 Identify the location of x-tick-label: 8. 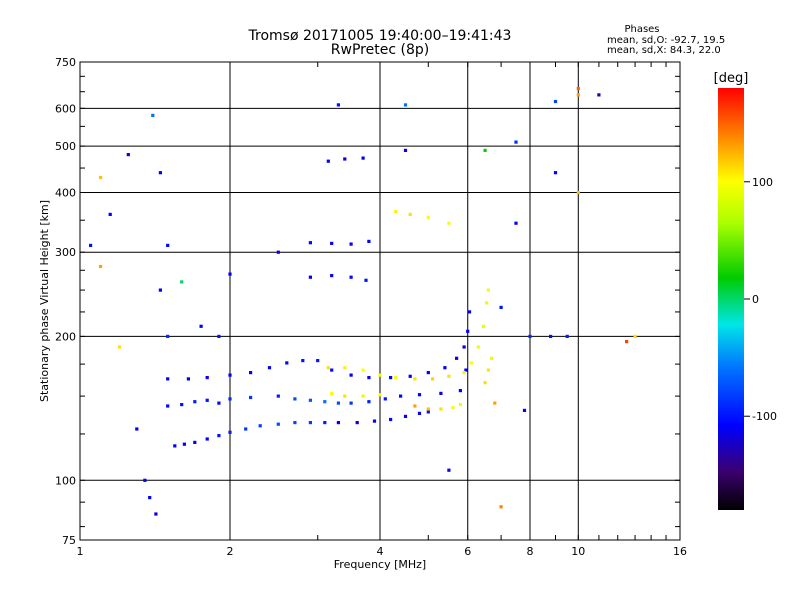
(530, 551).